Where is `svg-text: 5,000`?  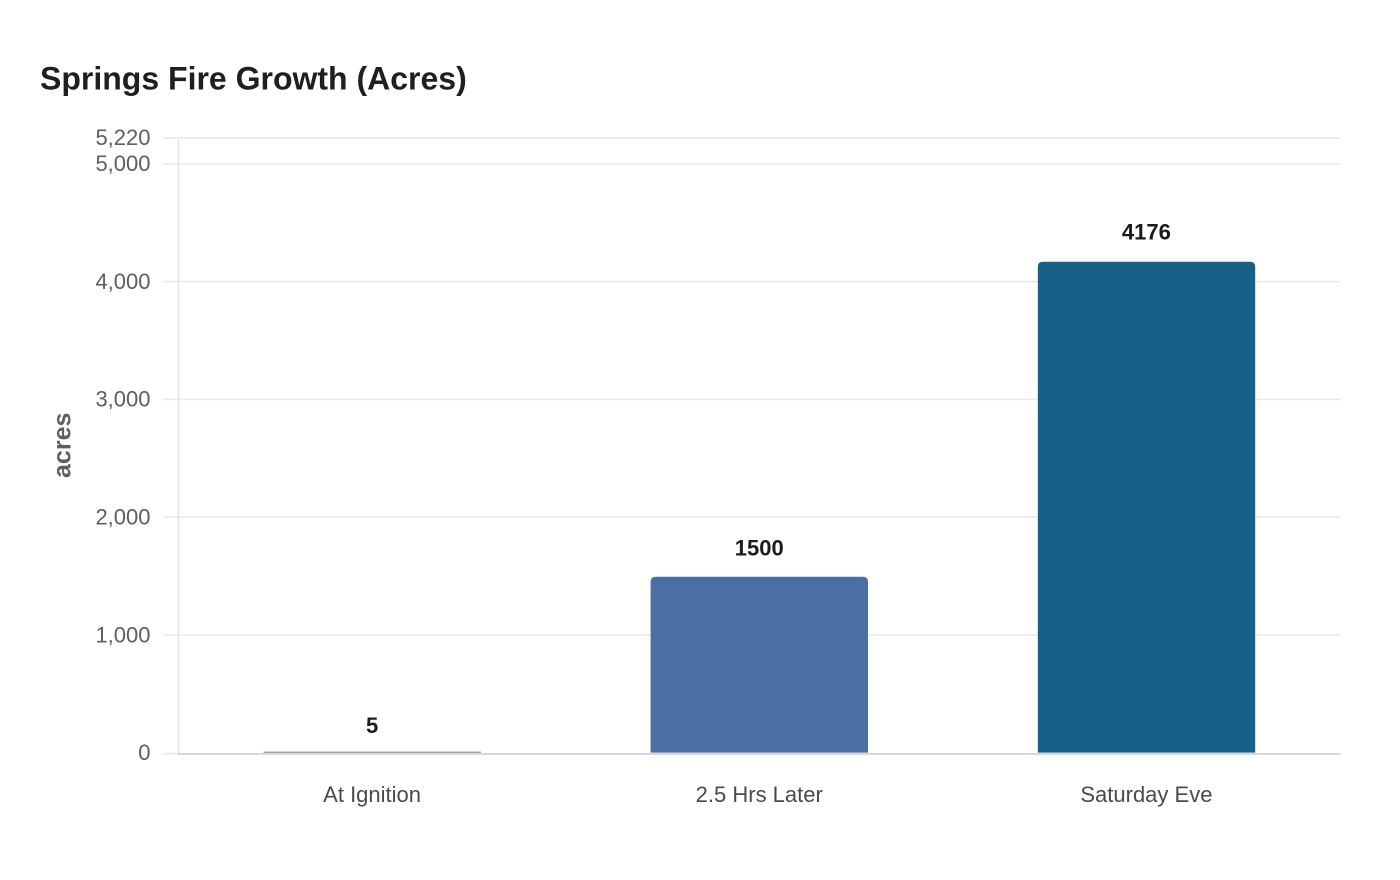 svg-text: 5,000 is located at coordinates (122, 163).